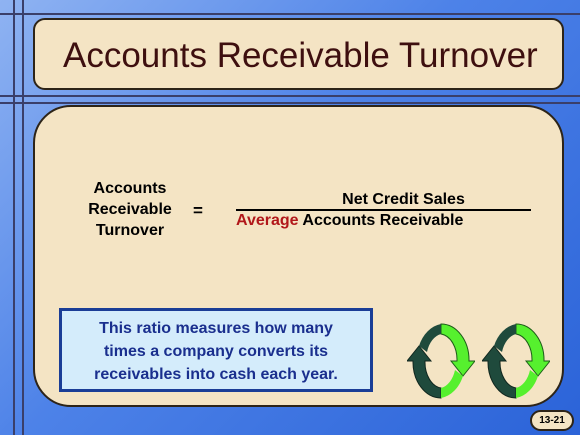 The width and height of the screenshot is (580, 435). I want to click on note-line-2: times a company converts its, so click(216, 351).